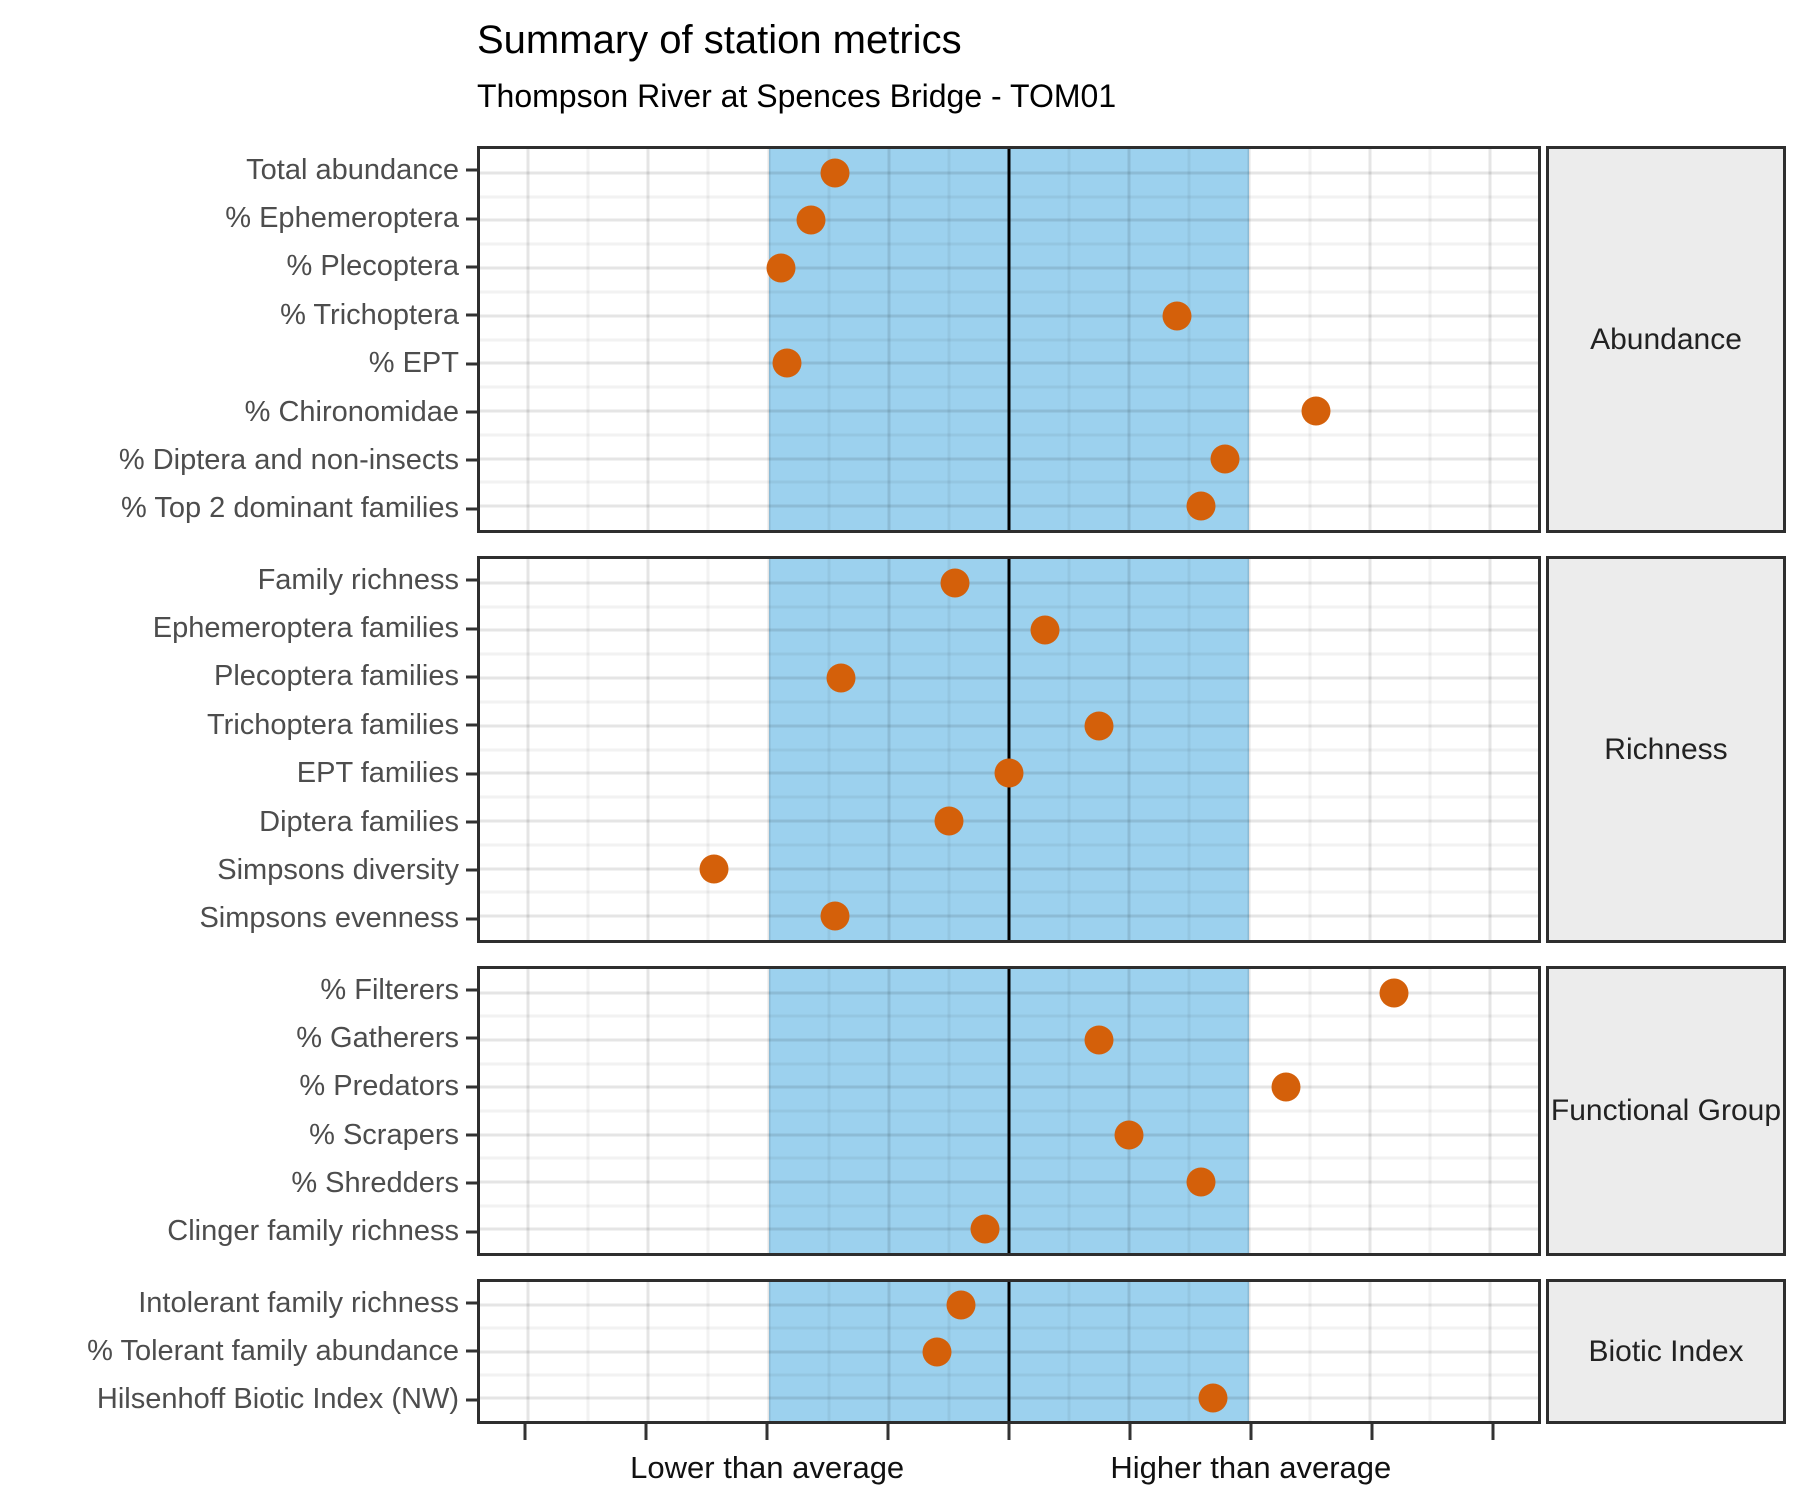 The image size is (1800, 1500). What do you see at coordinates (244, 315) in the screenshot?
I see `y-axis-label: % Trichoptera` at bounding box center [244, 315].